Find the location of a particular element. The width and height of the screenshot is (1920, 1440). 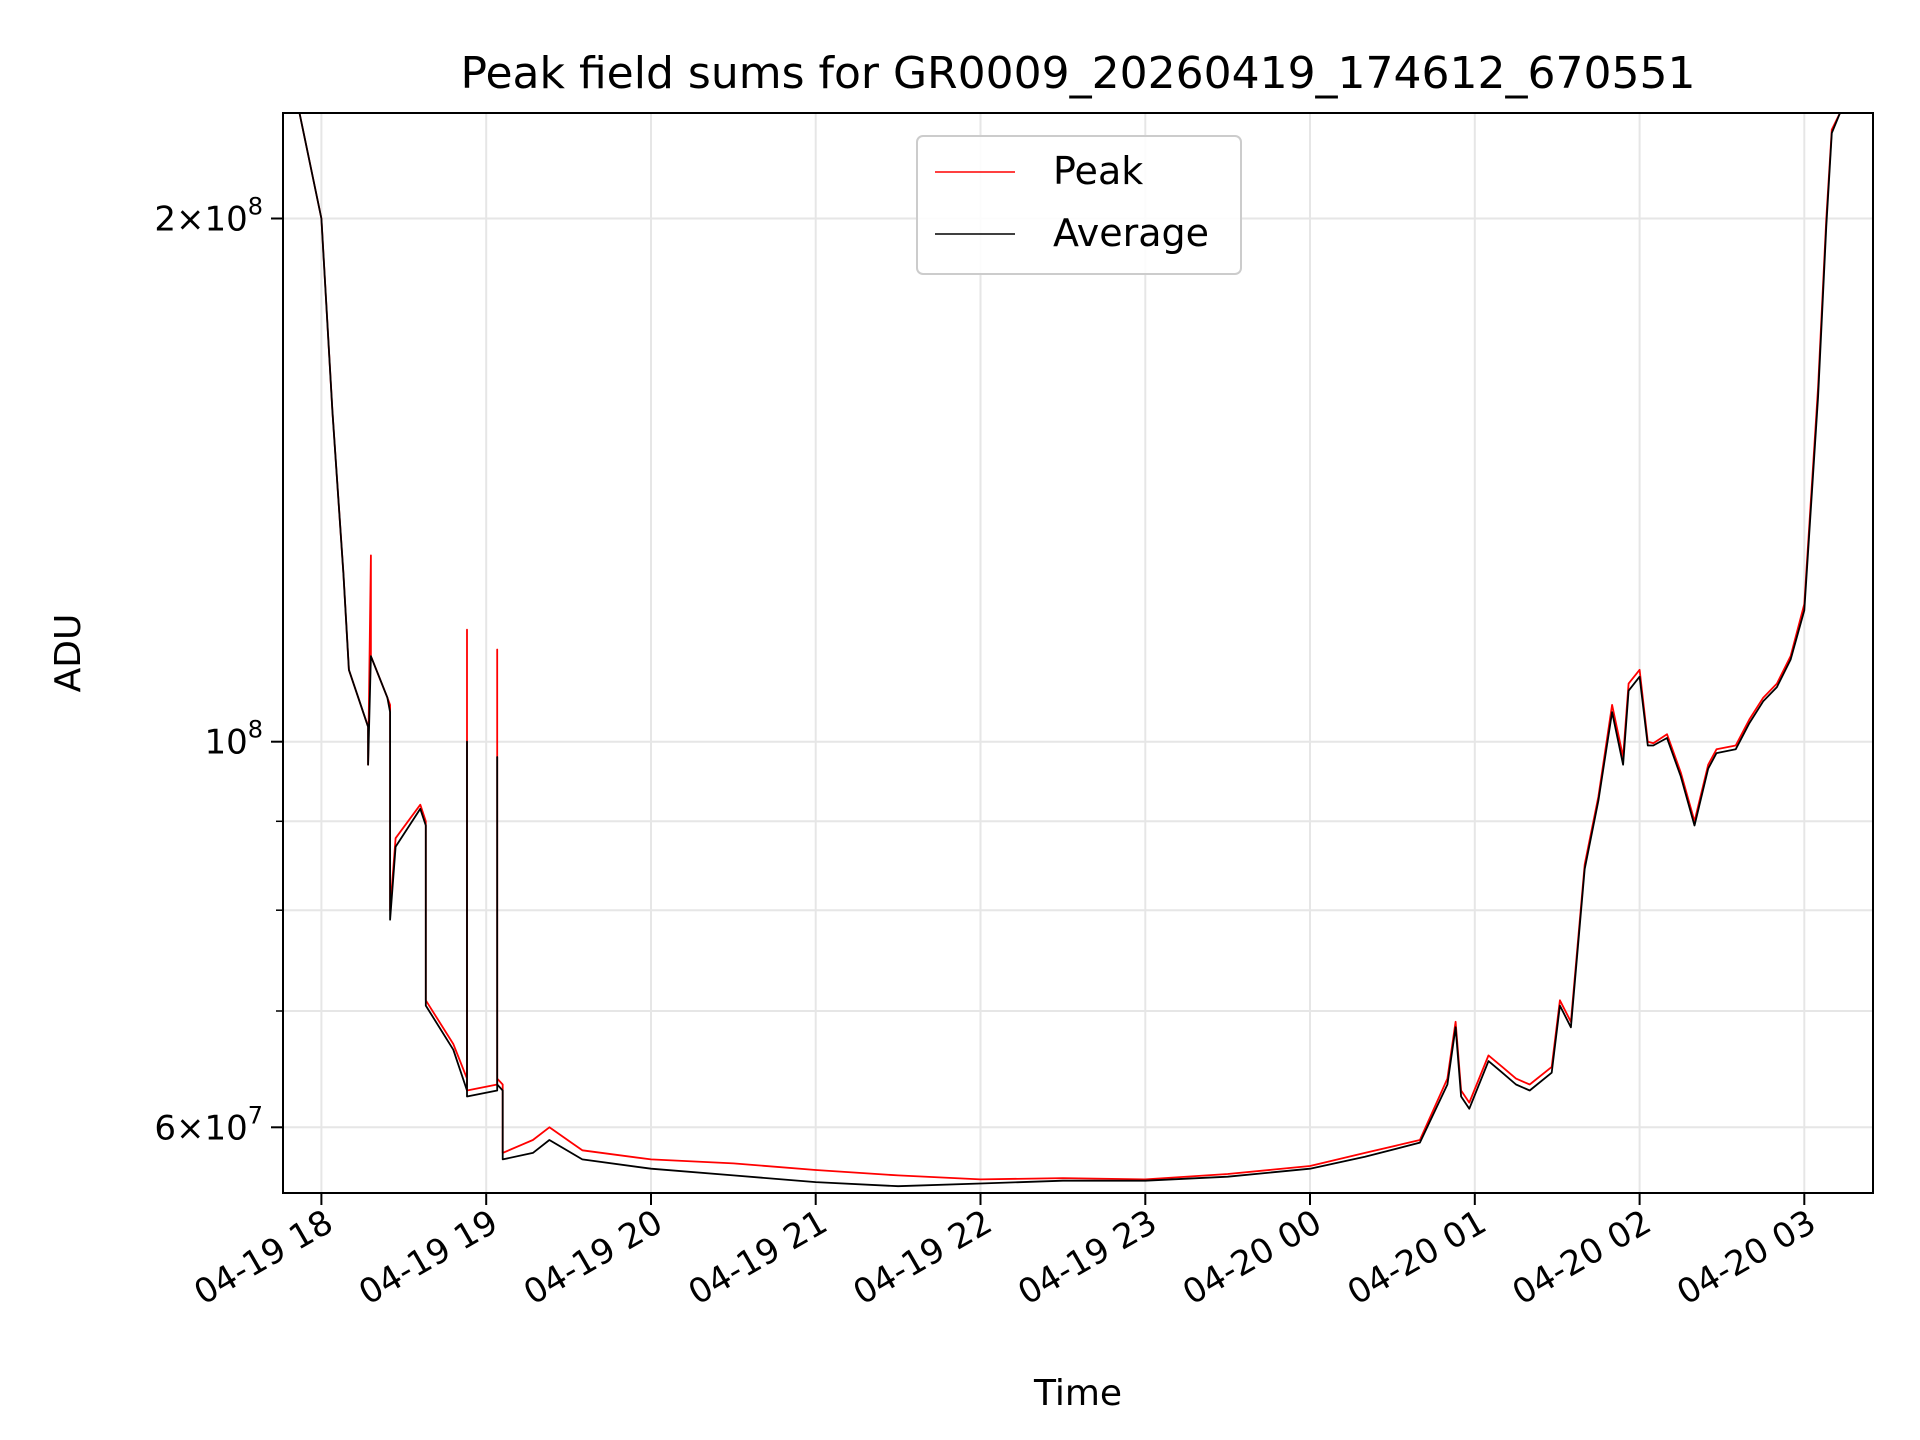

legend-peak-label: Peak is located at coordinates (1098, 171).